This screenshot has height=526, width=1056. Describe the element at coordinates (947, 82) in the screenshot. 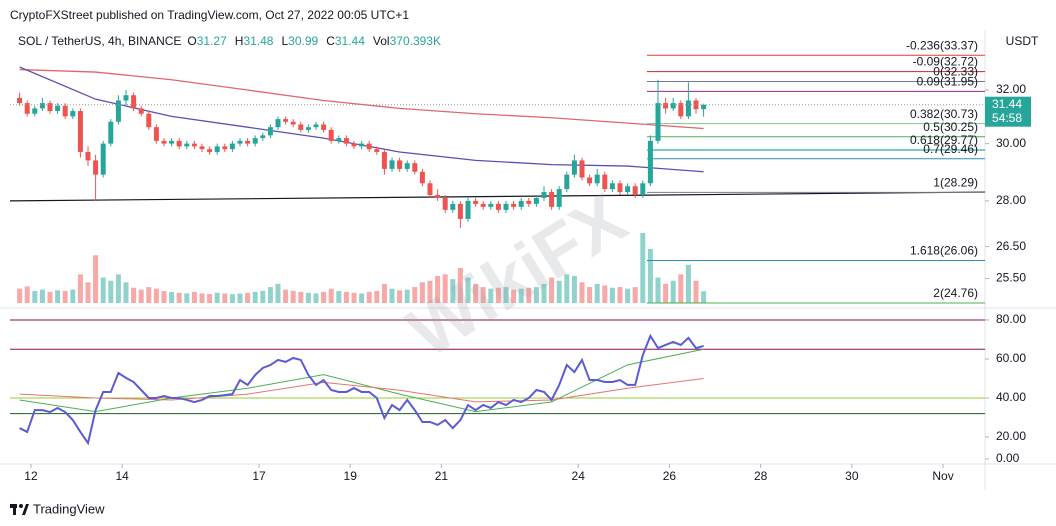

I see `fib-label: 0.09(31.95)` at that location.